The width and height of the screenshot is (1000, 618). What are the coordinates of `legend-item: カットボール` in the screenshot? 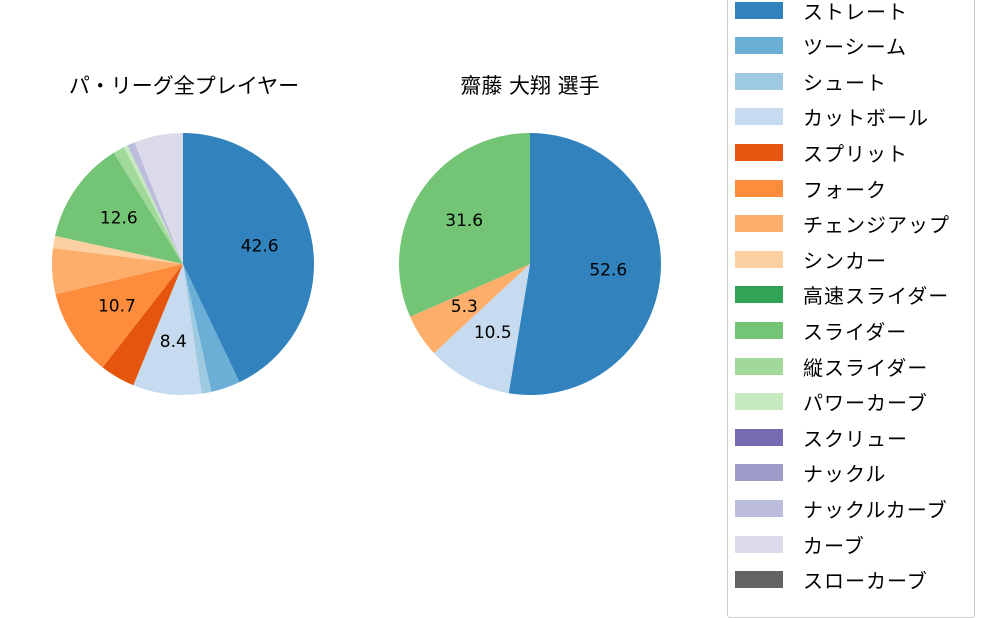 It's located at (832, 118).